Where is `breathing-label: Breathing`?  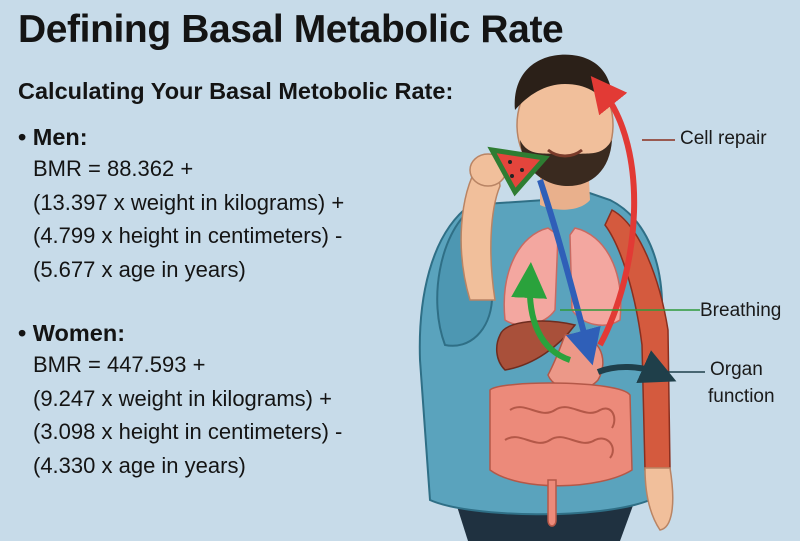 breathing-label: Breathing is located at coordinates (741, 310).